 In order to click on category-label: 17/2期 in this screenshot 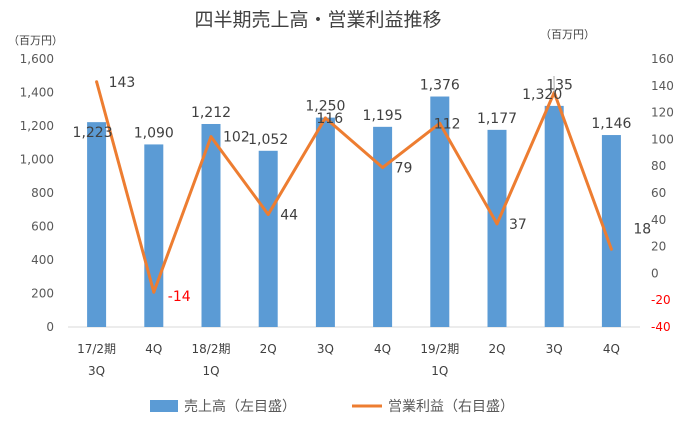, I will do `click(96, 349)`.